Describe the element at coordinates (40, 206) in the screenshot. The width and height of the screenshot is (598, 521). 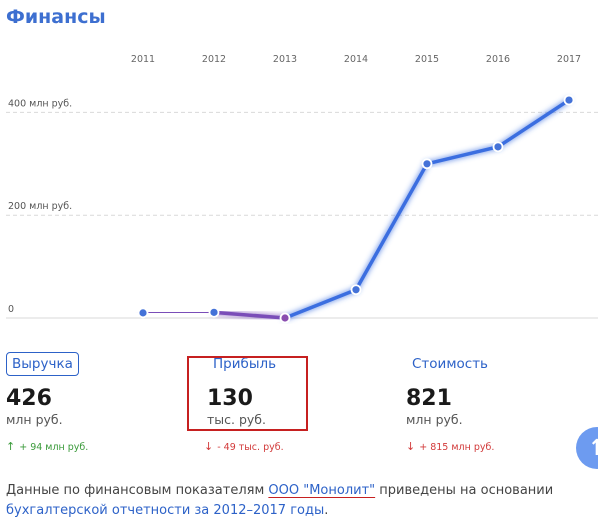
I see `y-tick-label: 200 млн руб.` at that location.